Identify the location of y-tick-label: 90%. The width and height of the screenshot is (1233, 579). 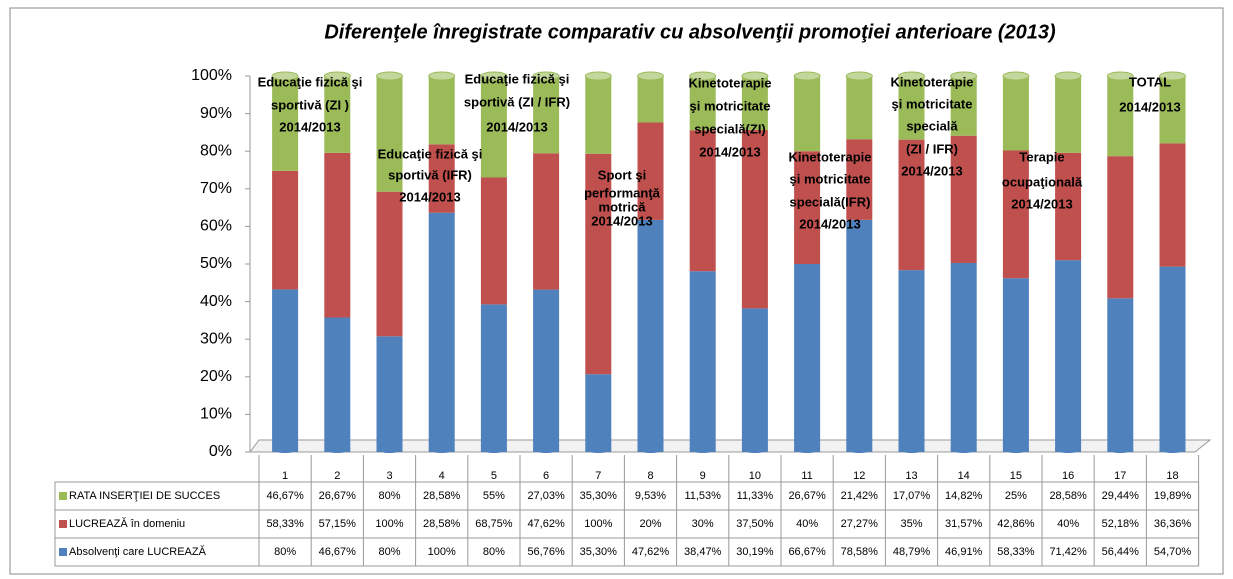
(216, 113).